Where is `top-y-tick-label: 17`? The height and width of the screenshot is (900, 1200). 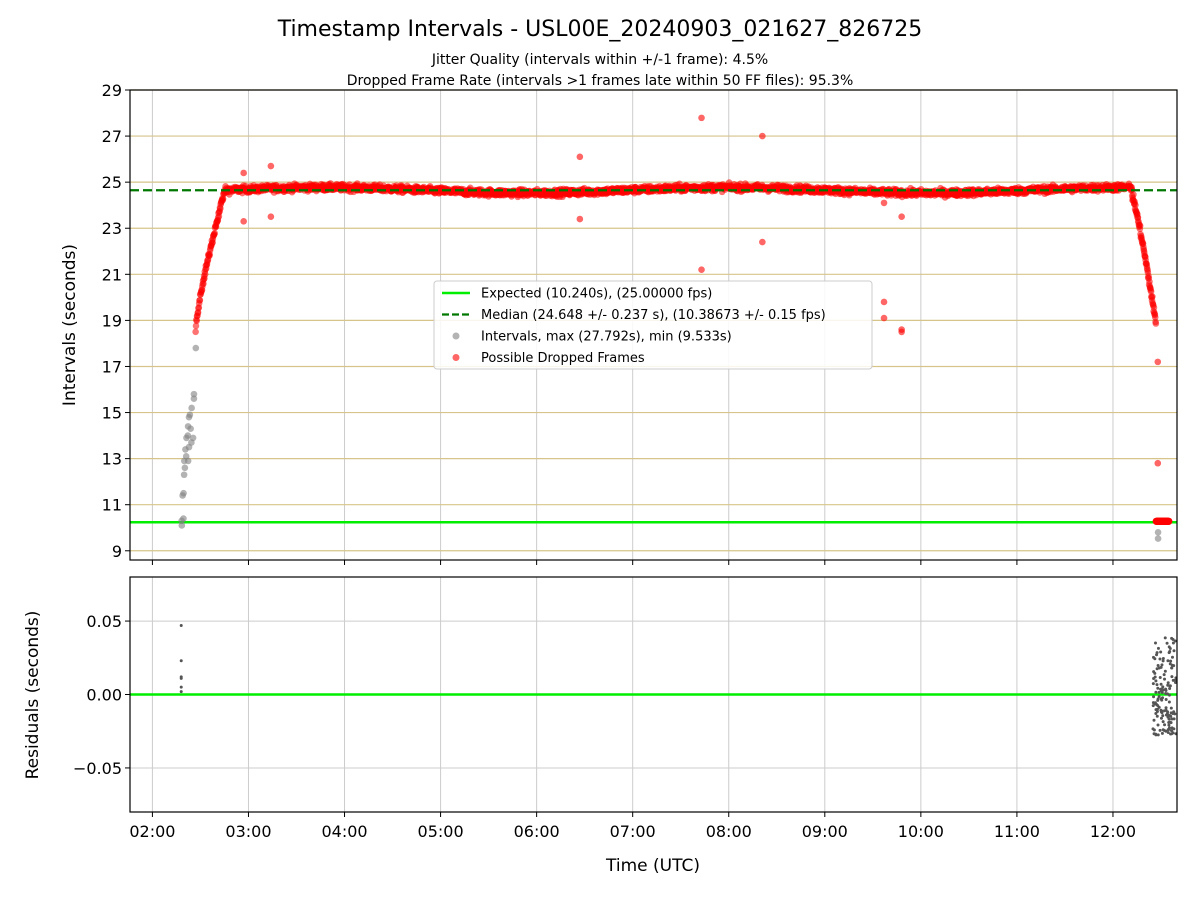
top-y-tick-label: 17 is located at coordinates (112, 366).